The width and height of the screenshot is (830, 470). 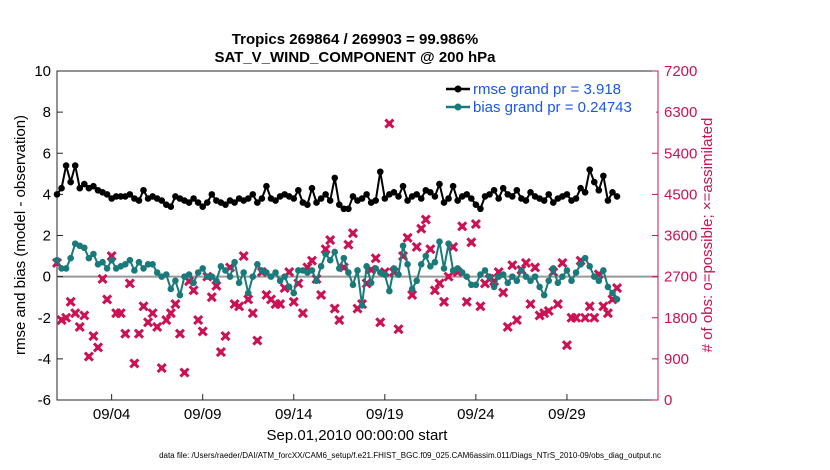 What do you see at coordinates (203, 414) in the screenshot?
I see `x-tick-label: 09/09` at bounding box center [203, 414].